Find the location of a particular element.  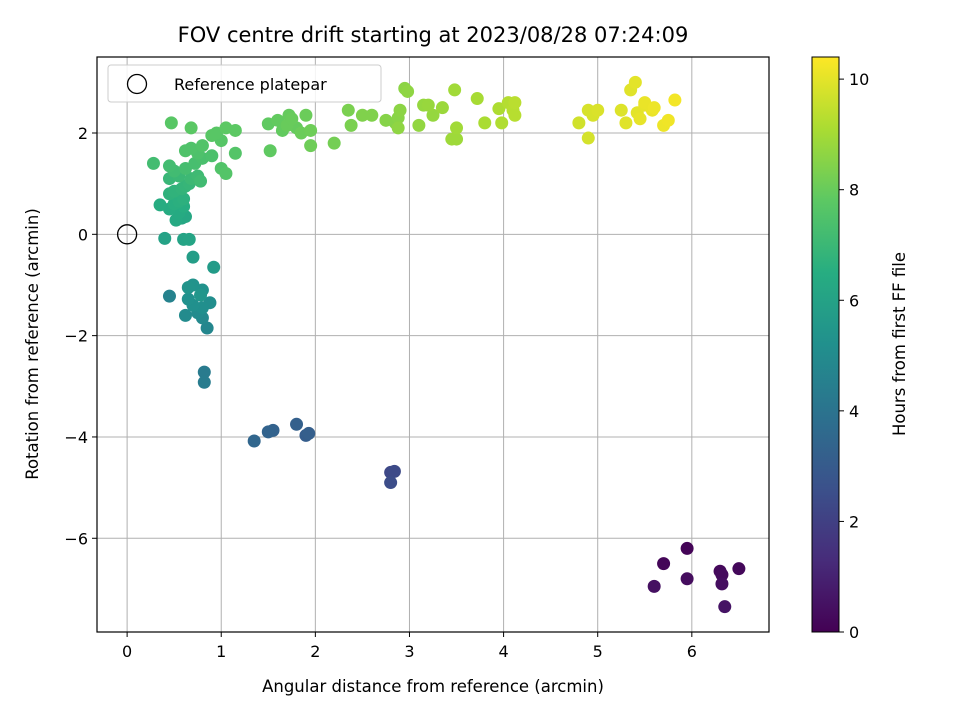

x-tick-label: 1 is located at coordinates (221, 651).